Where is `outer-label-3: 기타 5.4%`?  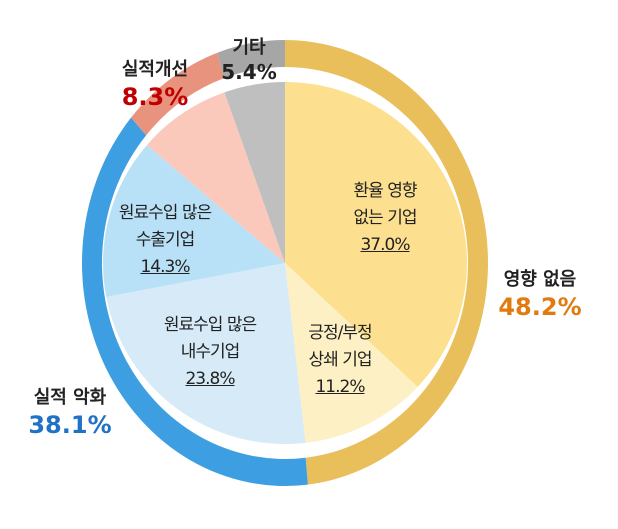 outer-label-3: 기타 5.4% is located at coordinates (249, 60).